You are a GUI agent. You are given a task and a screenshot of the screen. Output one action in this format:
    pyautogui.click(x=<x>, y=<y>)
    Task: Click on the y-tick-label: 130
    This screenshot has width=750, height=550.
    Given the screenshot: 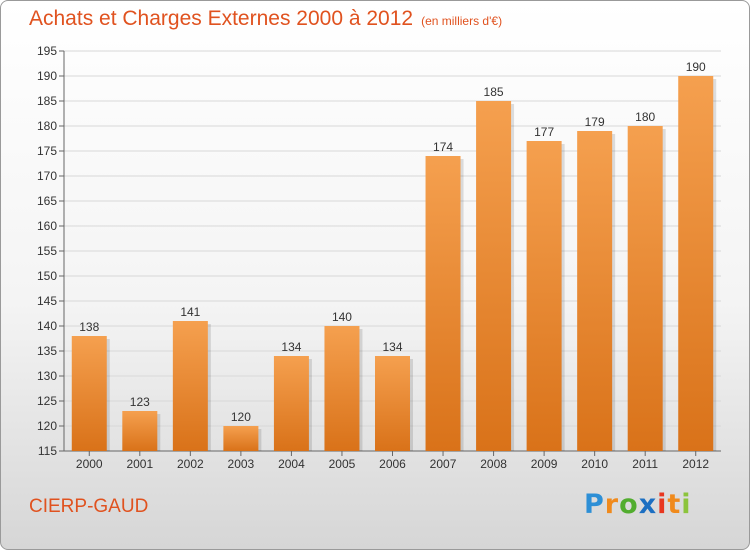 What is the action you would take?
    pyautogui.click(x=47, y=376)
    